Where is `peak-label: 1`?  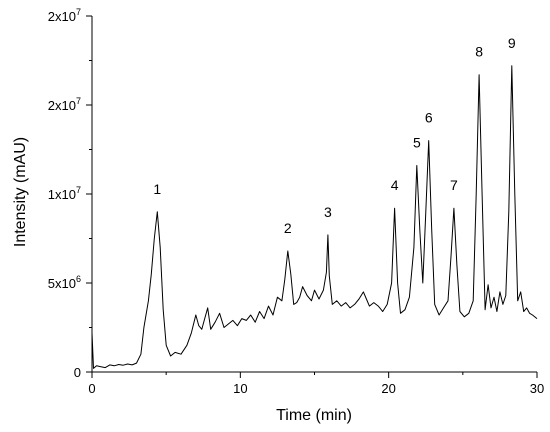 peak-label: 1 is located at coordinates (157, 189).